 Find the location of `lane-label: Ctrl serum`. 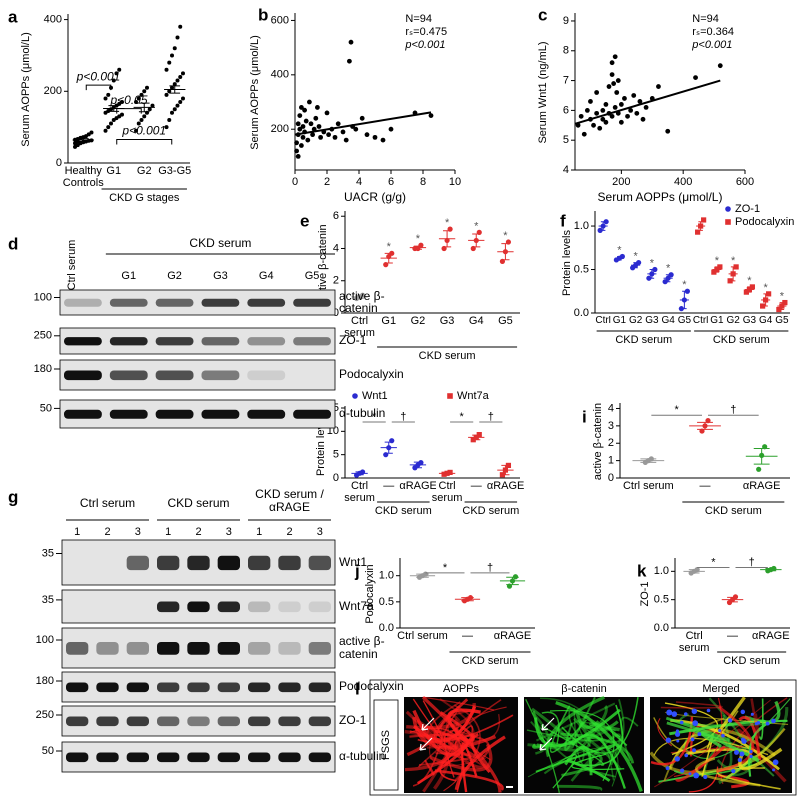

lane-label: Ctrl serum is located at coordinates (72, 265).